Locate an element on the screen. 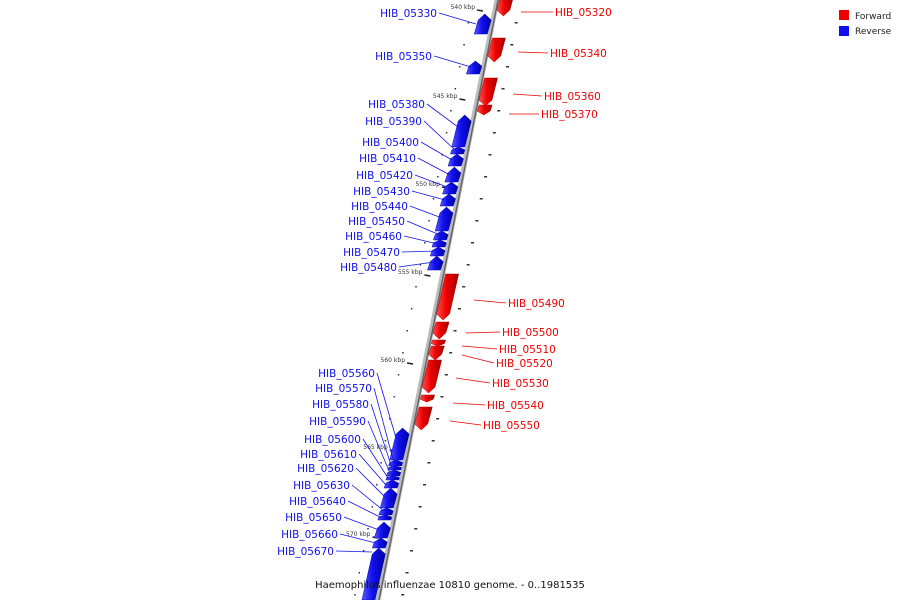  gene-label: HIB_05490 is located at coordinates (536, 304).